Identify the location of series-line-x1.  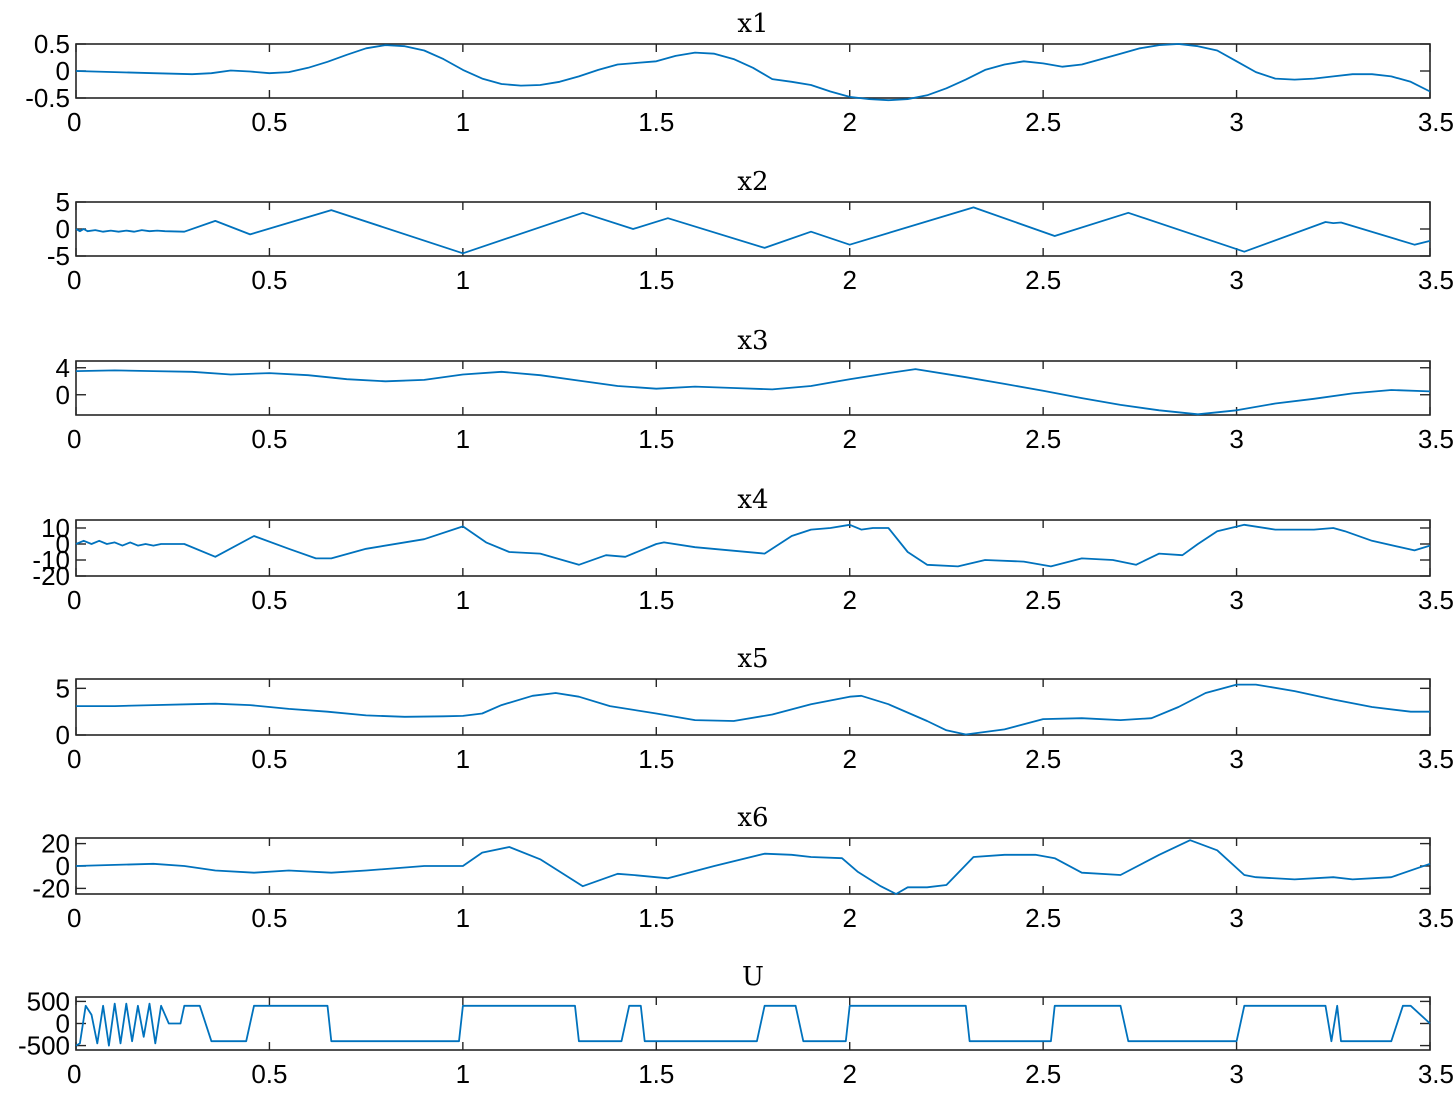
(753, 72).